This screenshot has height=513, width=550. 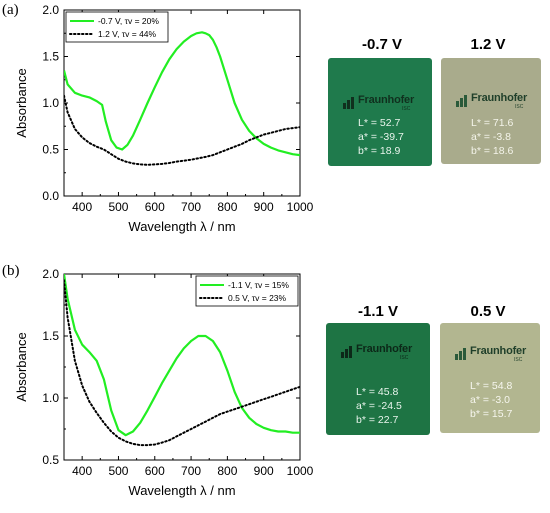 What do you see at coordinates (377, 420) in the screenshot?
I see `lab-b-value: b* = 22.7` at bounding box center [377, 420].